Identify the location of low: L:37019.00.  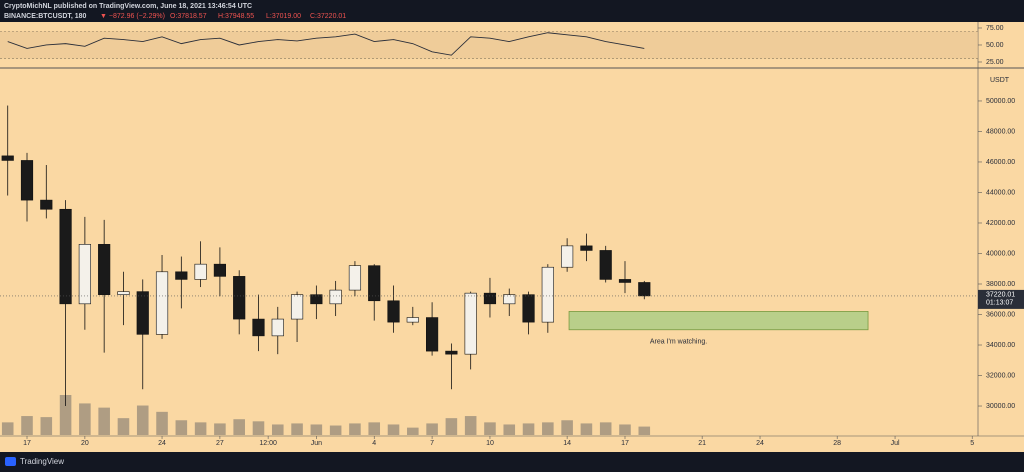
(283, 16).